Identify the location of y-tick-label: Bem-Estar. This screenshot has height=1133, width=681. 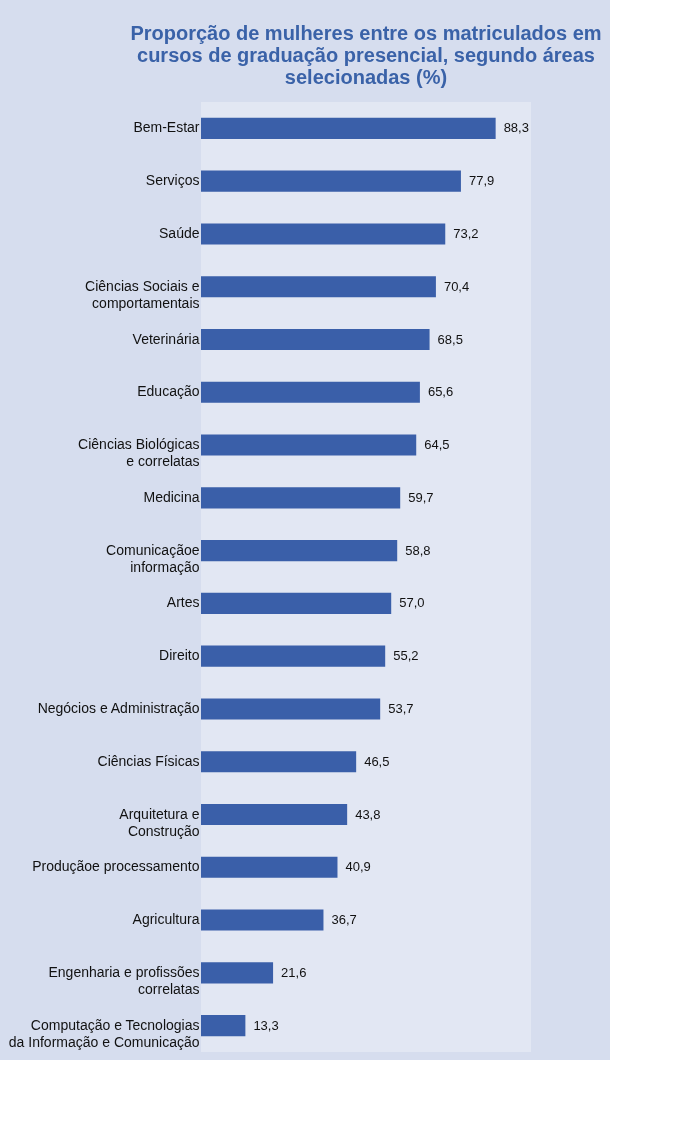
(166, 127).